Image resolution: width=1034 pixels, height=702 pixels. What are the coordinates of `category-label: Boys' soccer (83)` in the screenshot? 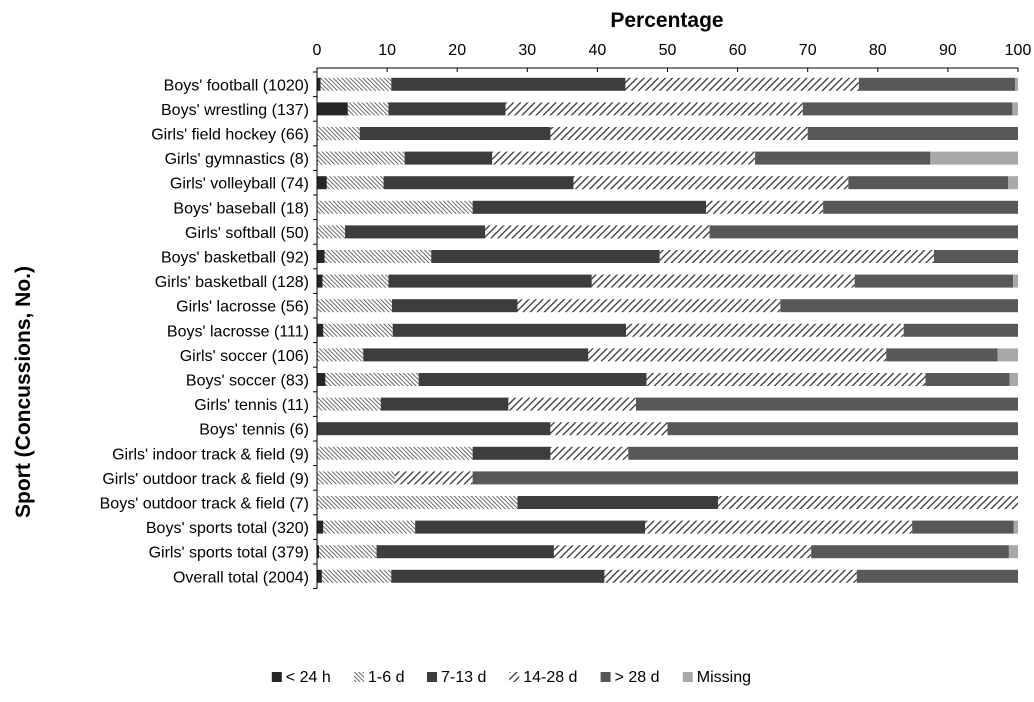 It's located at (247, 381).